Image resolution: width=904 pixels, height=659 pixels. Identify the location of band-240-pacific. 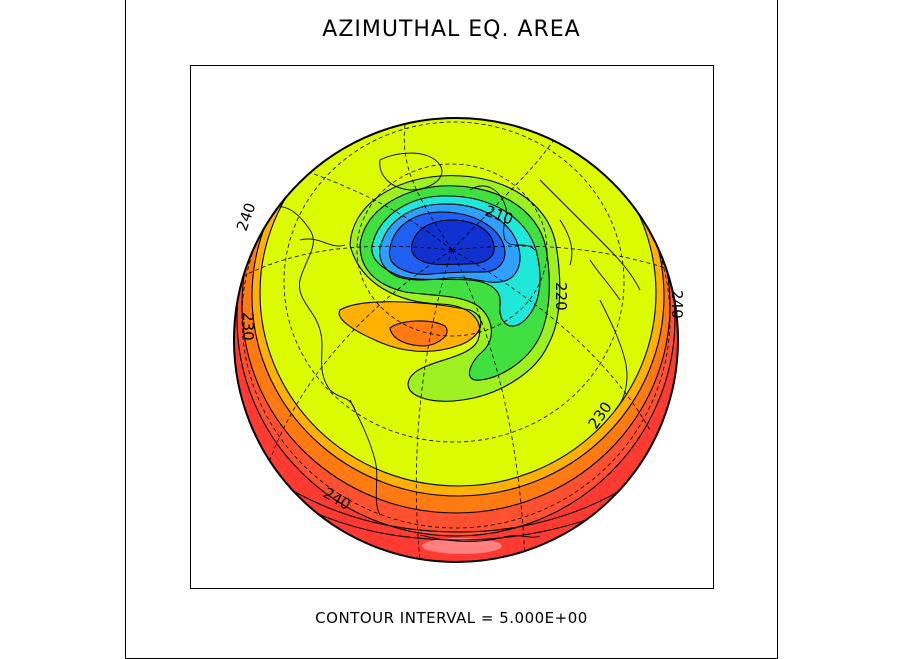
(419, 333).